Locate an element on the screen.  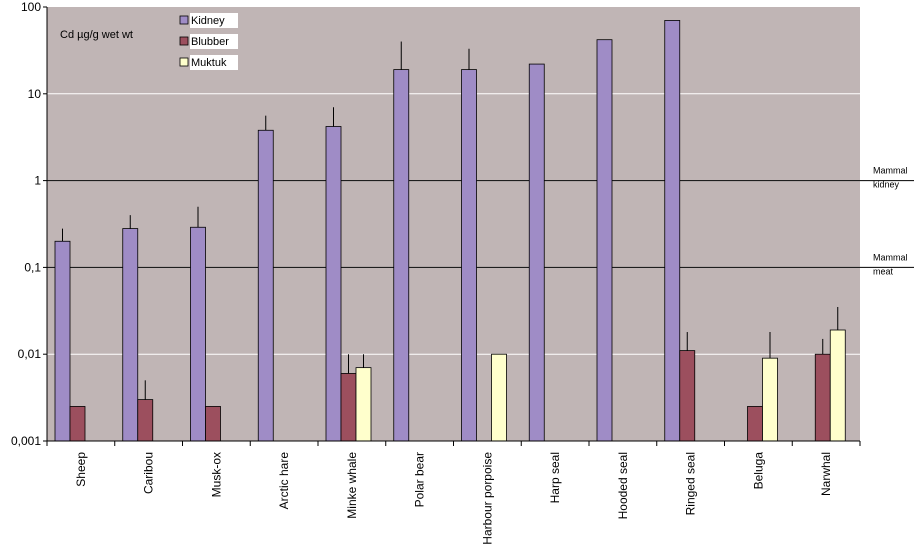
legend-label: Blubber is located at coordinates (210, 42).